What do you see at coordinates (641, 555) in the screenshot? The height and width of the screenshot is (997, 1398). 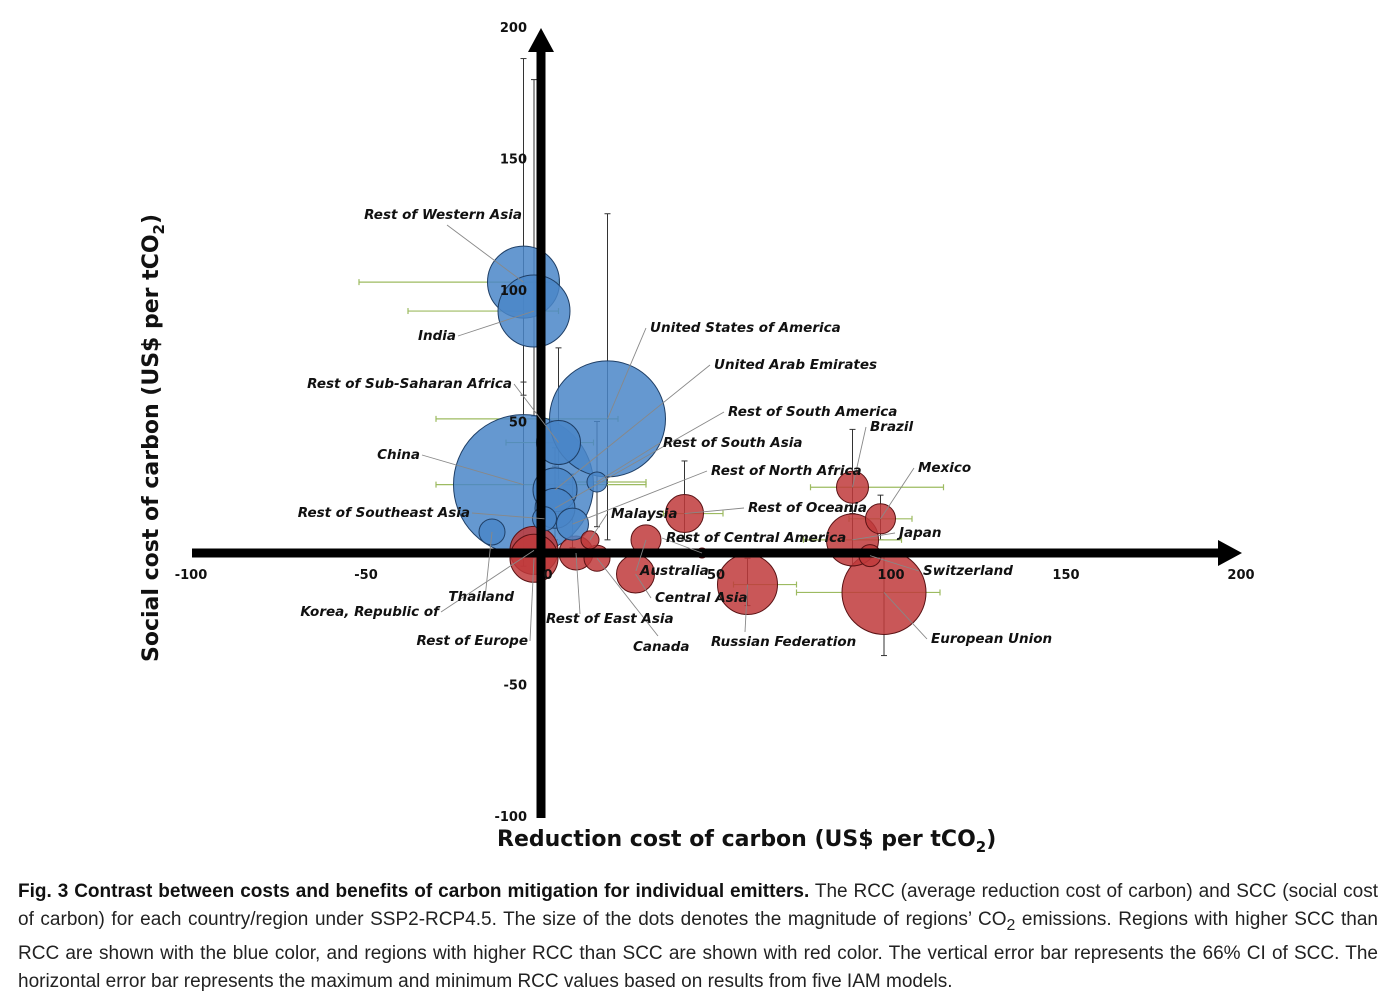 I see `australia-leader-line` at bounding box center [641, 555].